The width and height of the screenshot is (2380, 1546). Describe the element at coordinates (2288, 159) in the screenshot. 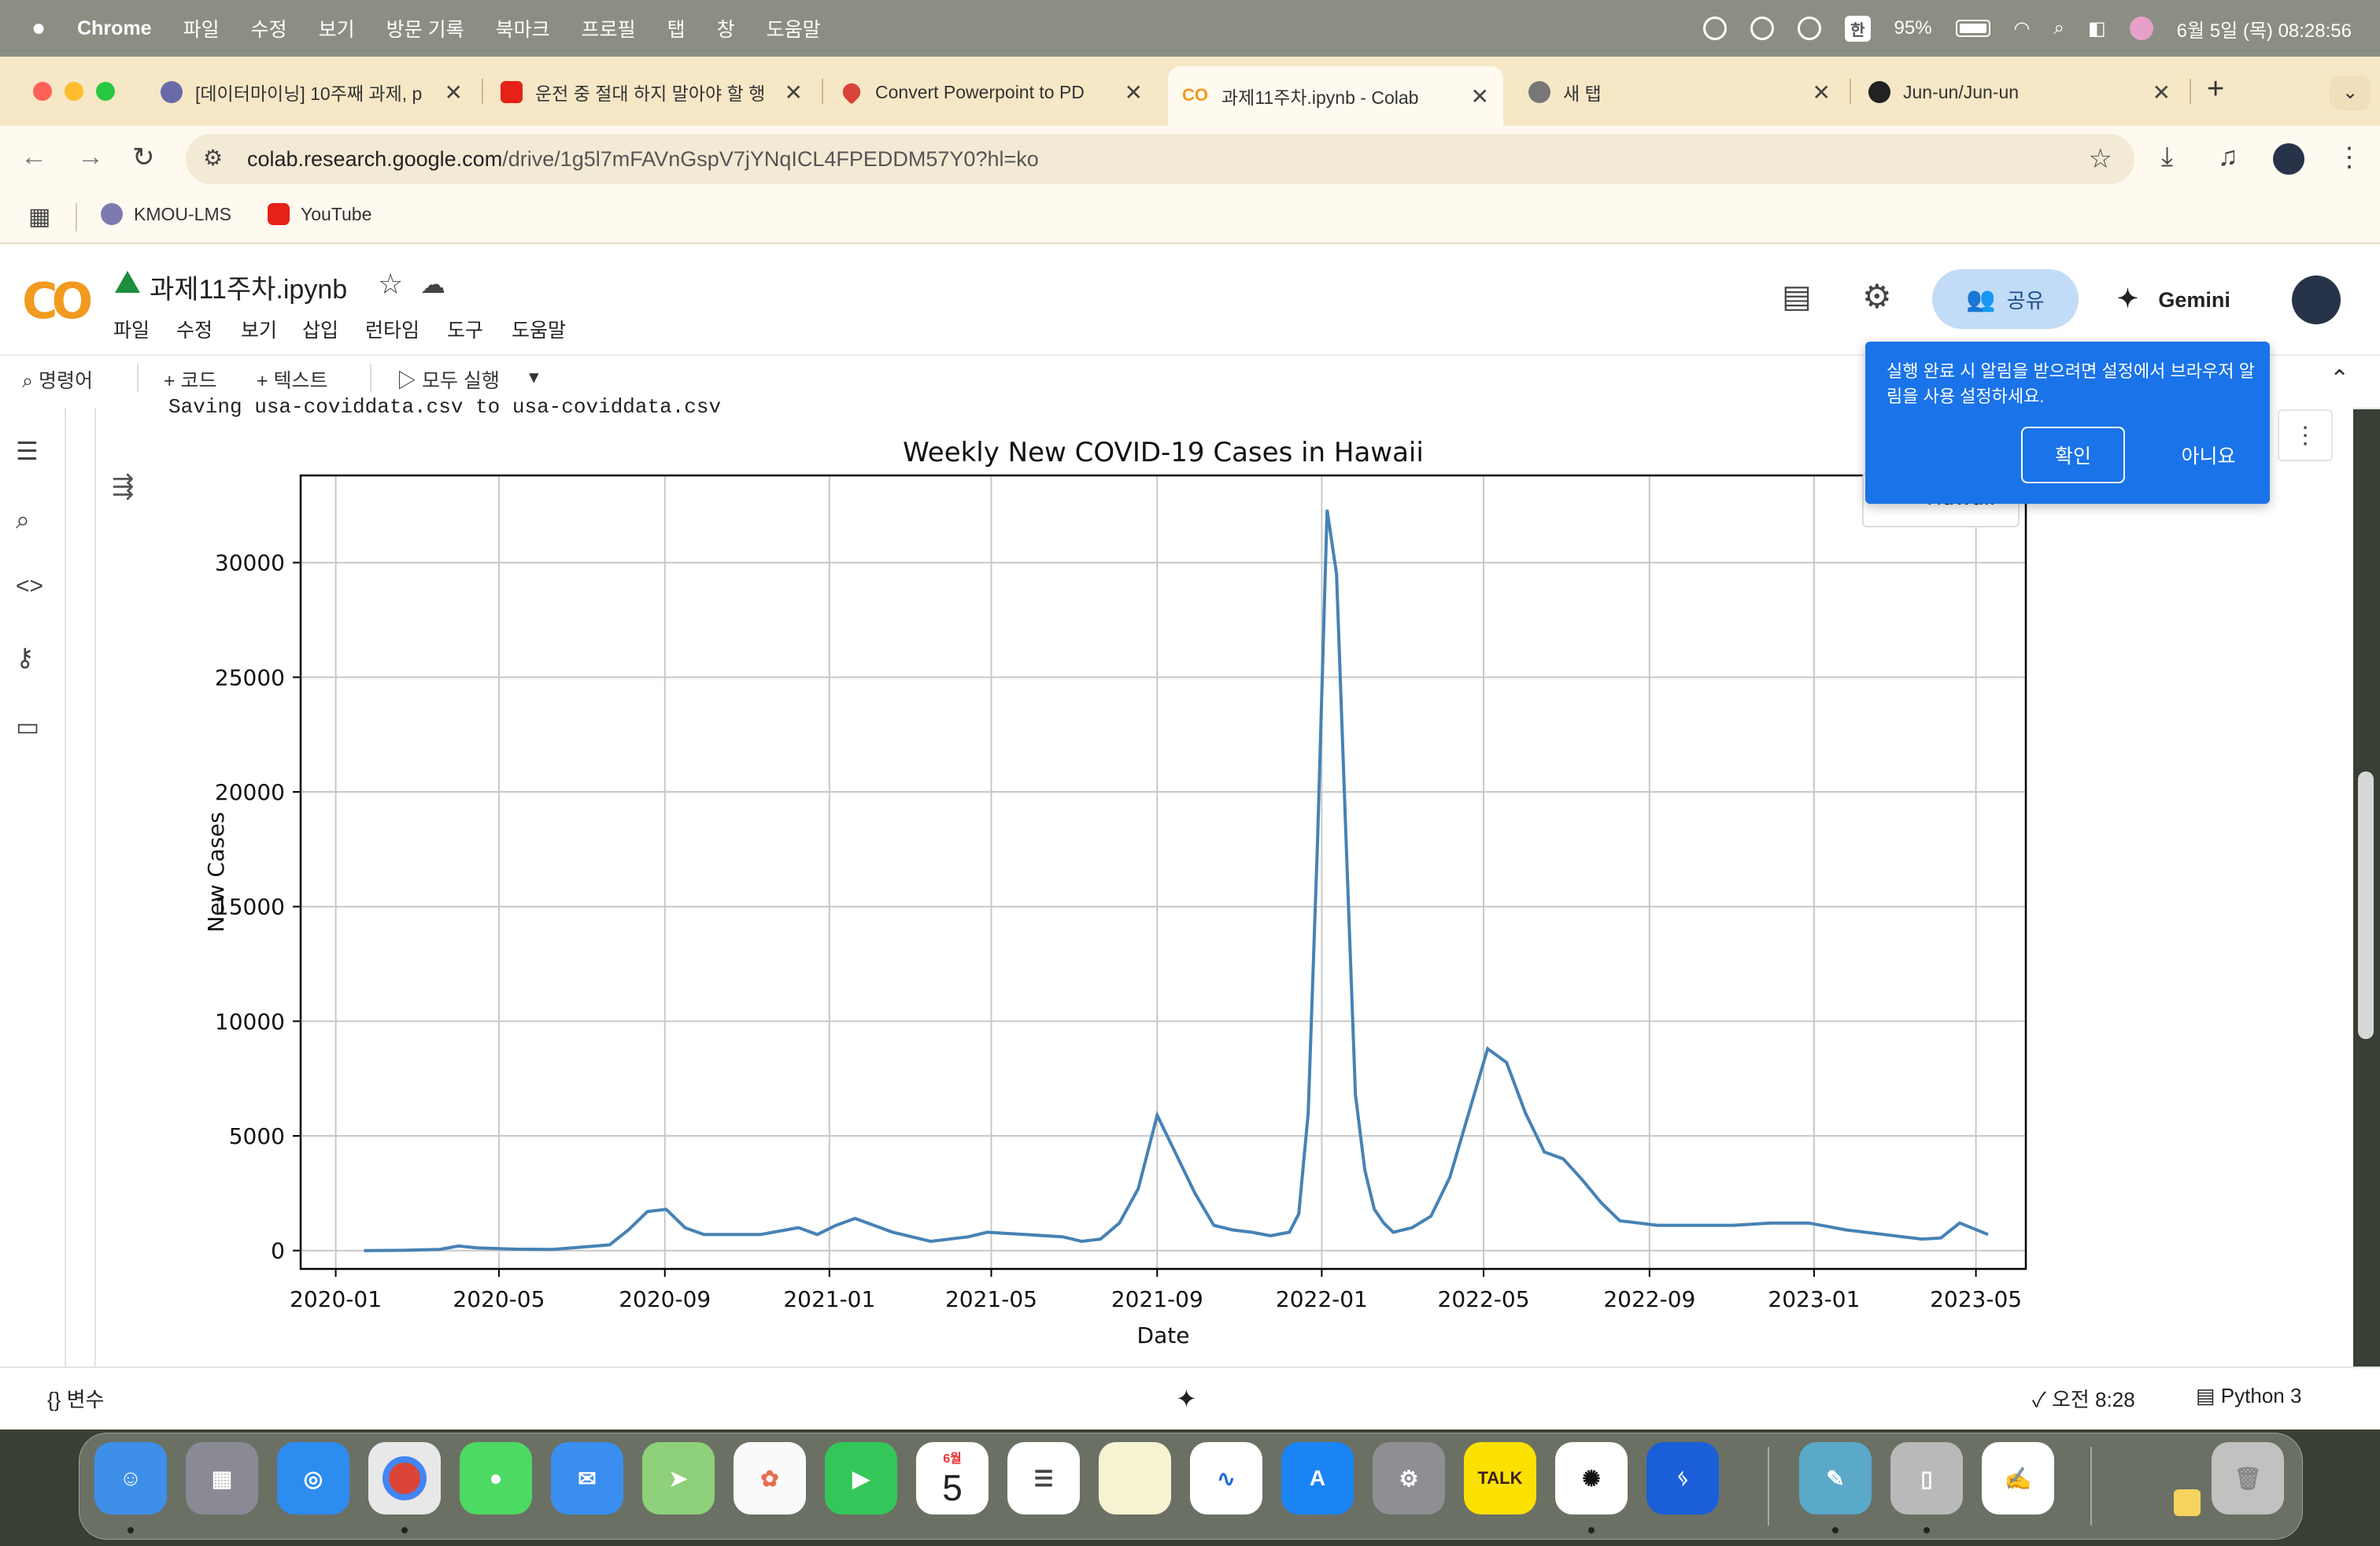

I see `profile-avatar` at that location.